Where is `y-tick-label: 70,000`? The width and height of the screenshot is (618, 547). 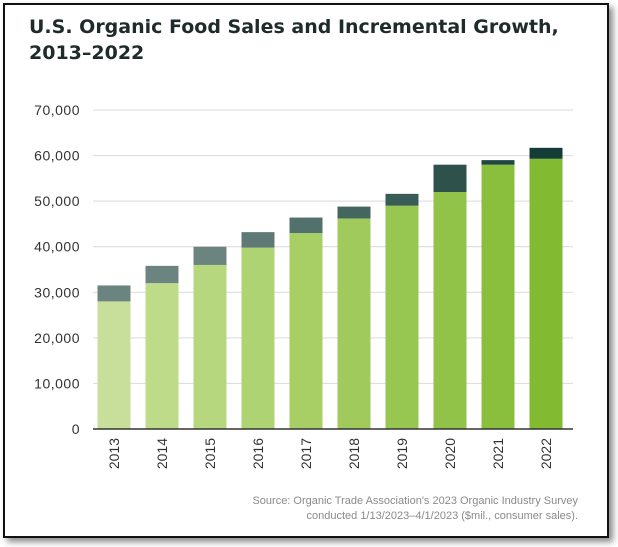 y-tick-label: 70,000 is located at coordinates (57, 110).